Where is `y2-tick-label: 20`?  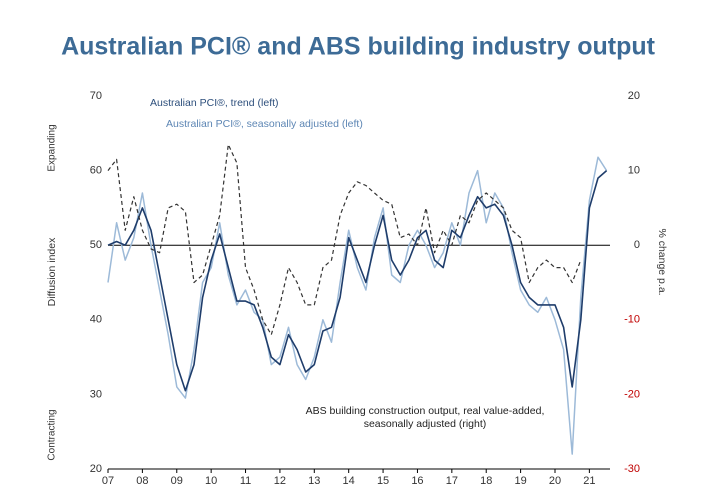
y2-tick-label: 20 is located at coordinates (634, 96).